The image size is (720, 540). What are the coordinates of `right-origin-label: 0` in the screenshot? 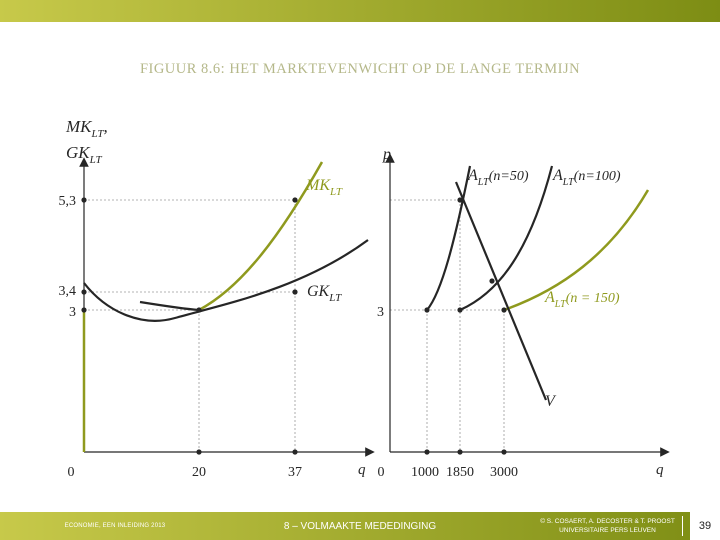 It's located at (381, 472).